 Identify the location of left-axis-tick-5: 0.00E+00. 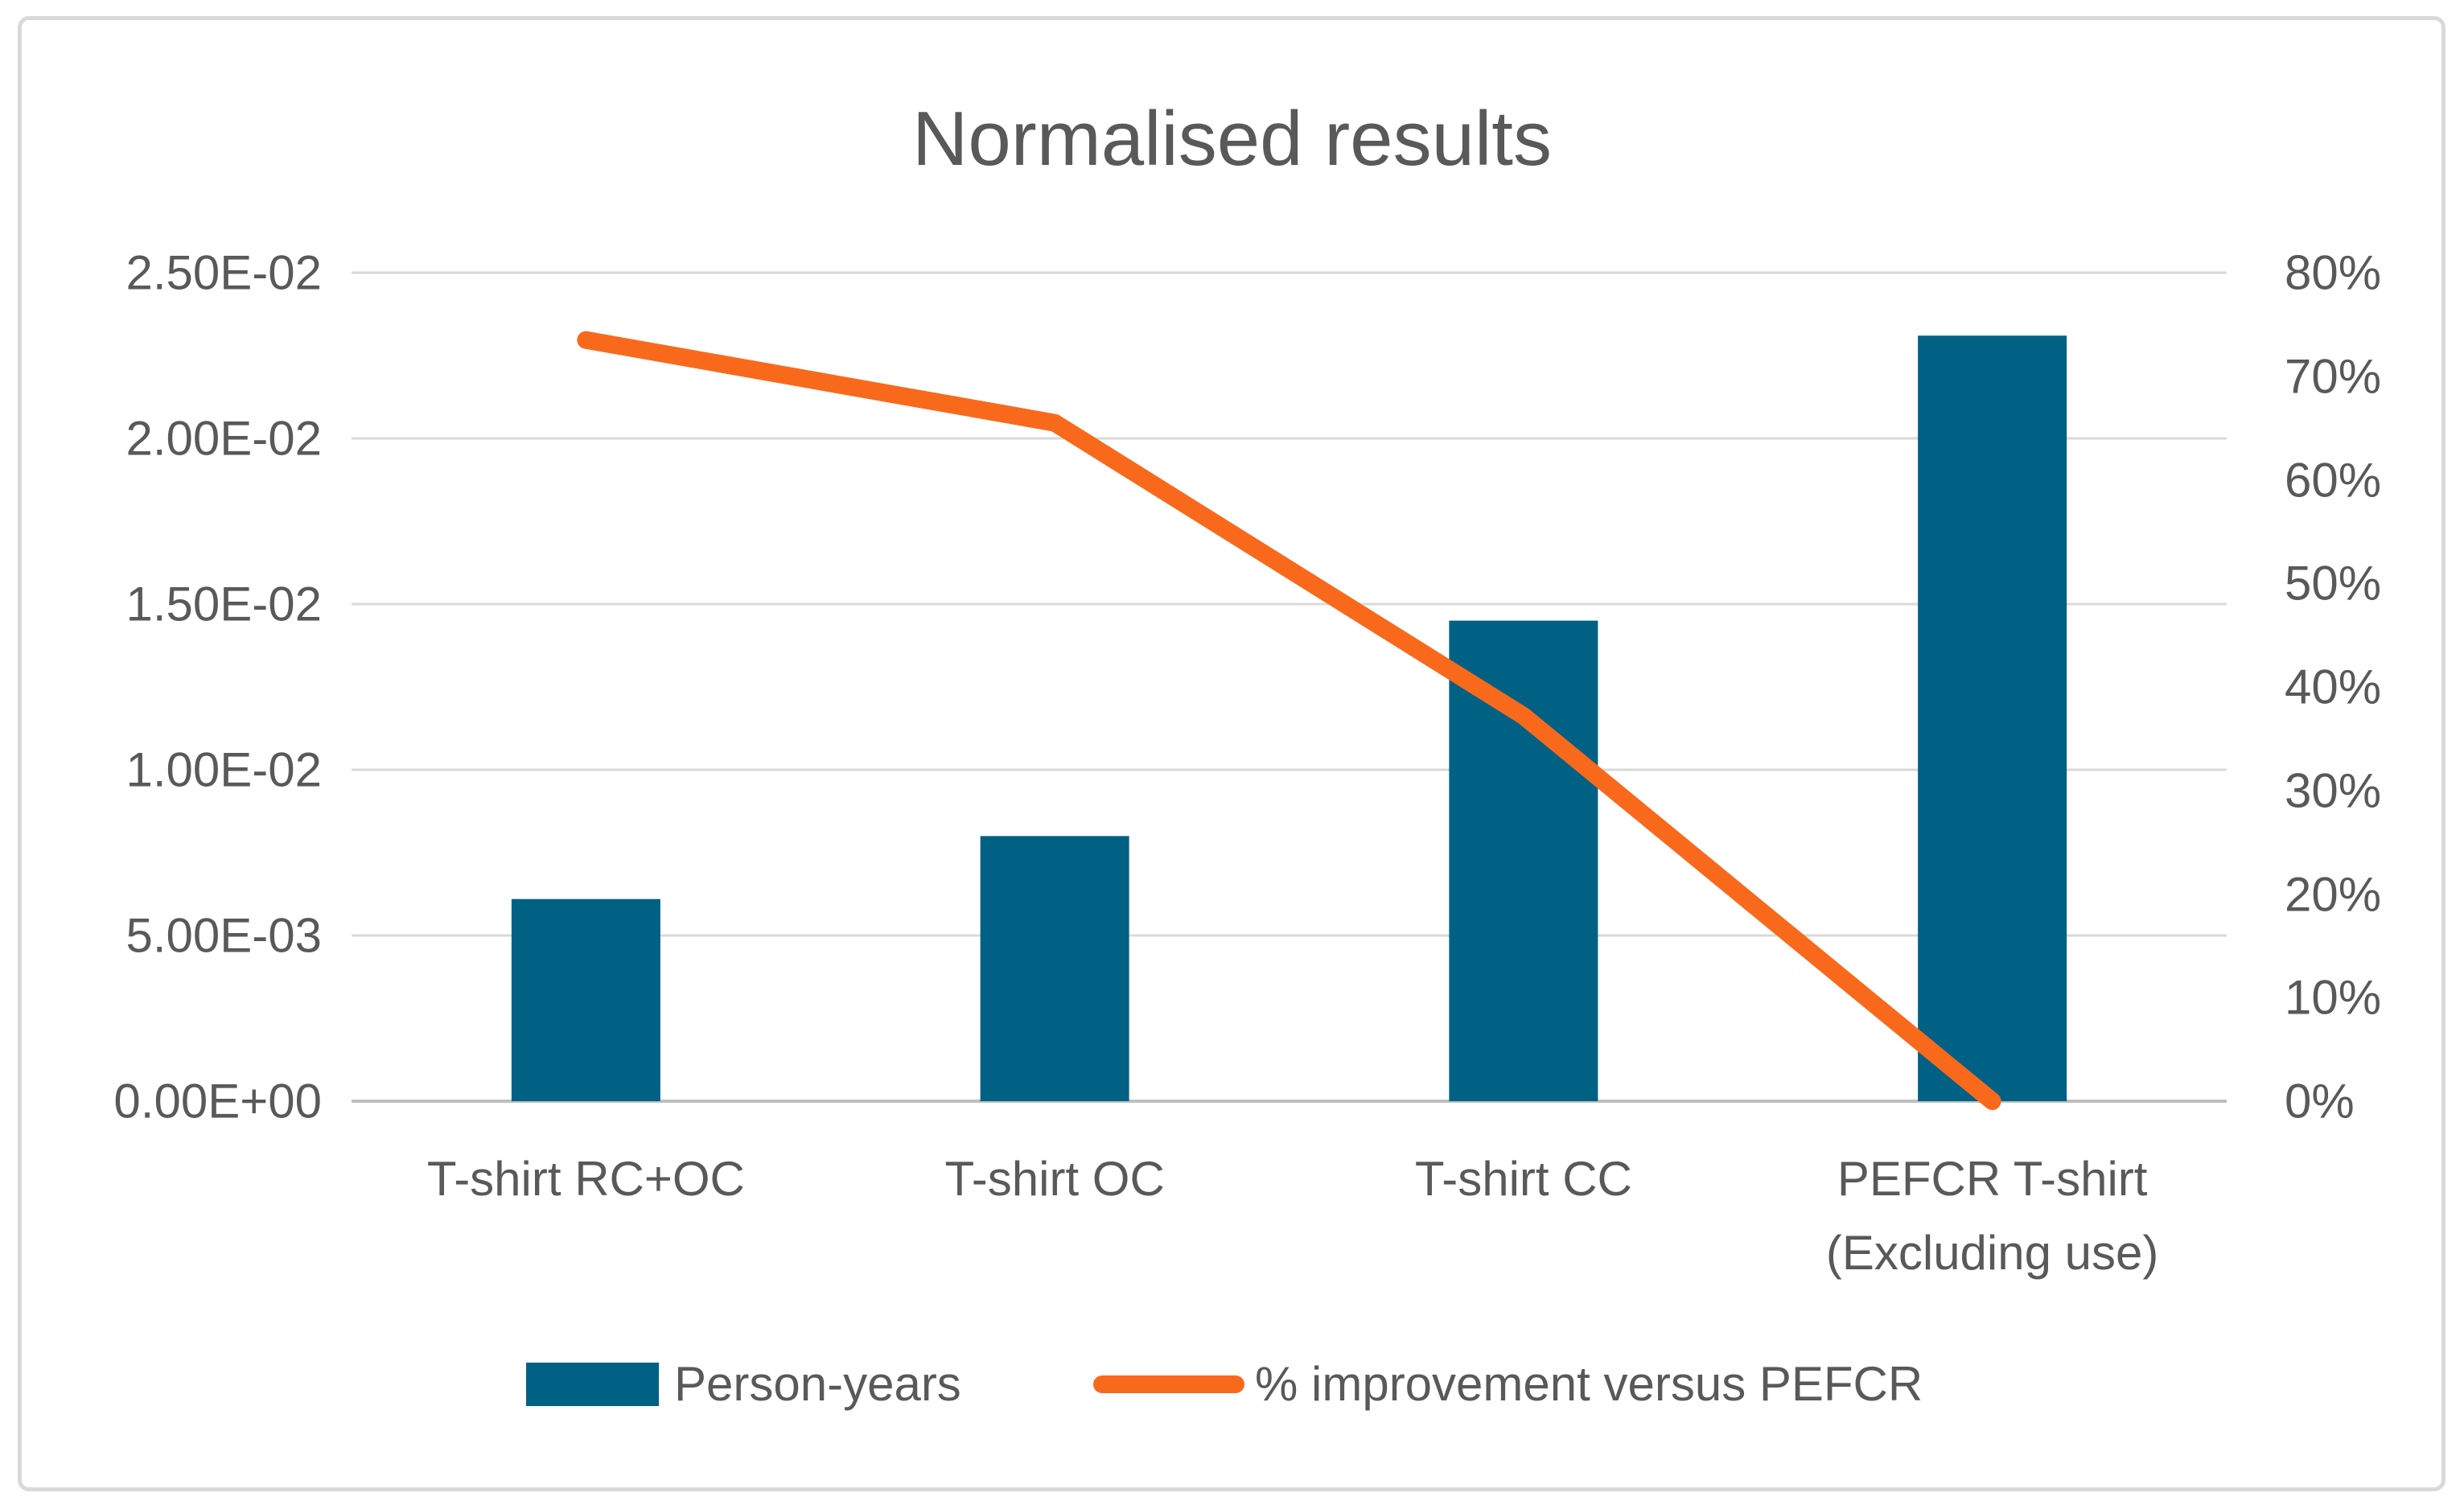
(217, 1101).